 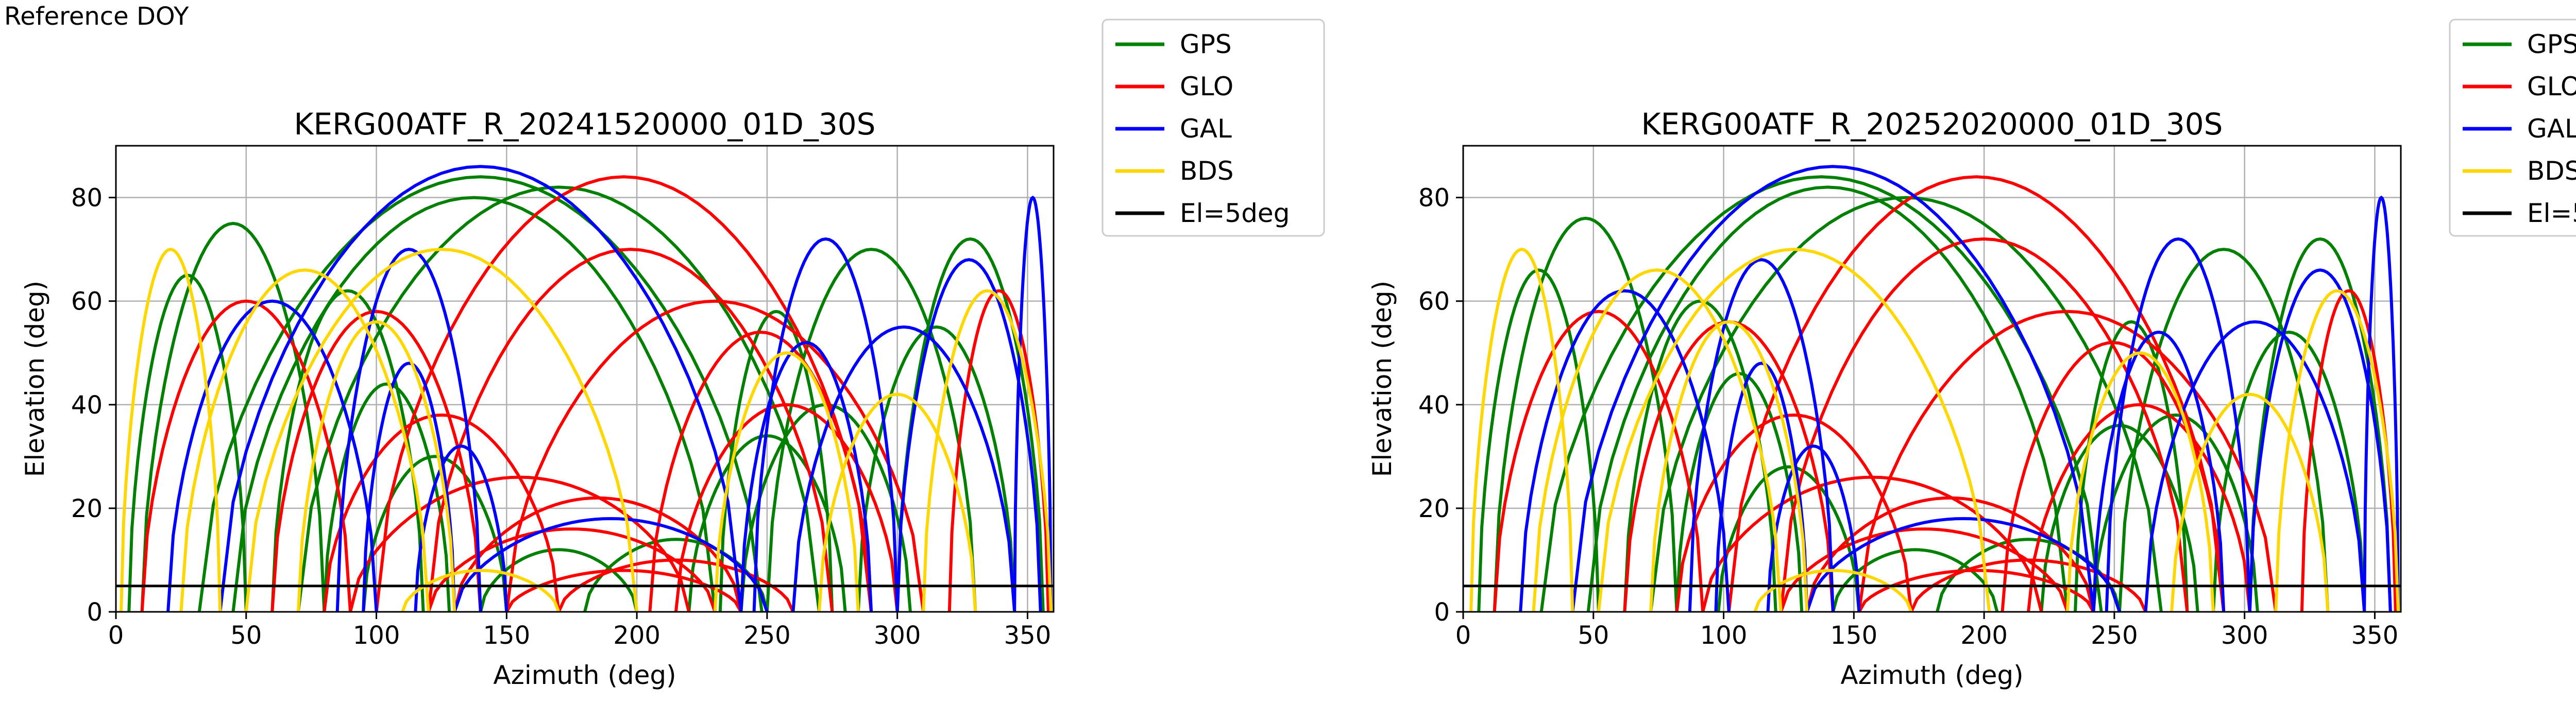 What do you see at coordinates (1434, 508) in the screenshot?
I see `y-tick-label: 20` at bounding box center [1434, 508].